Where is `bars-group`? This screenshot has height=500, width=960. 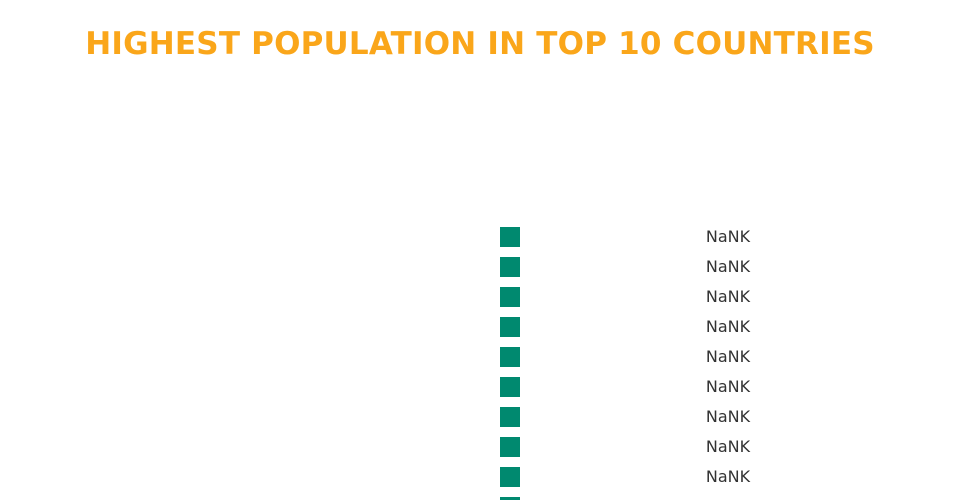
bars-group is located at coordinates (510, 363).